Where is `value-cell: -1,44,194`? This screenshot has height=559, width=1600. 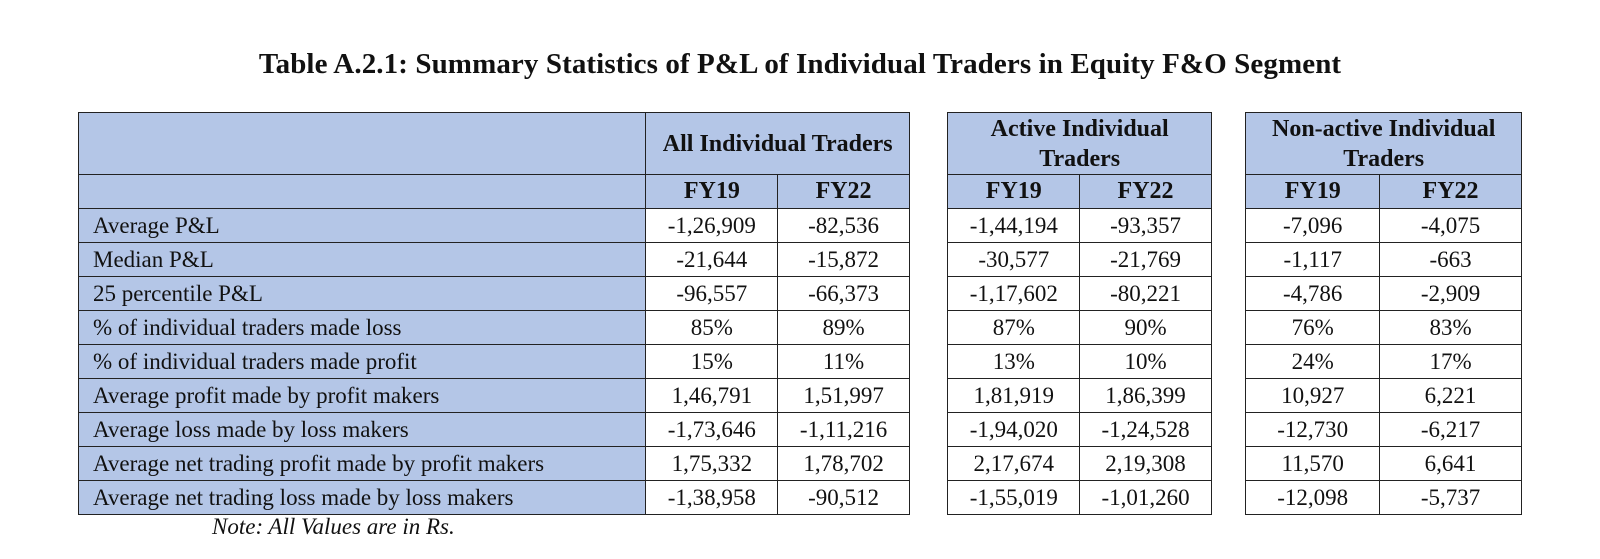 value-cell: -1,44,194 is located at coordinates (1014, 225).